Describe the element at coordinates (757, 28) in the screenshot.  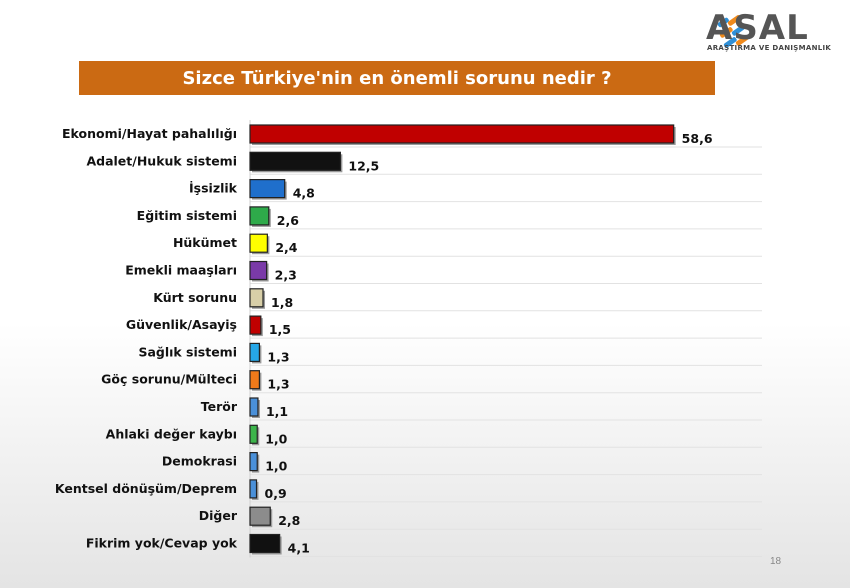
I see `brand-name: ASAL` at that location.